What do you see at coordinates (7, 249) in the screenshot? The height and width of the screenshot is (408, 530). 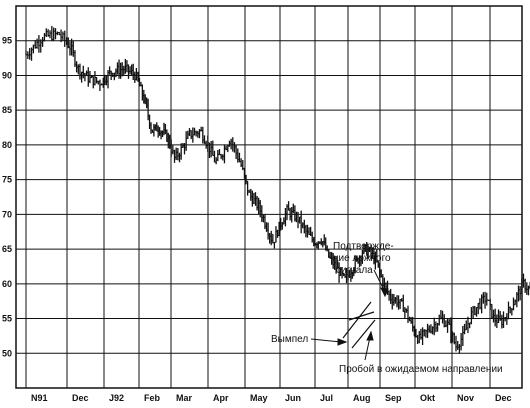 I see `y-tick-label: 65` at bounding box center [7, 249].